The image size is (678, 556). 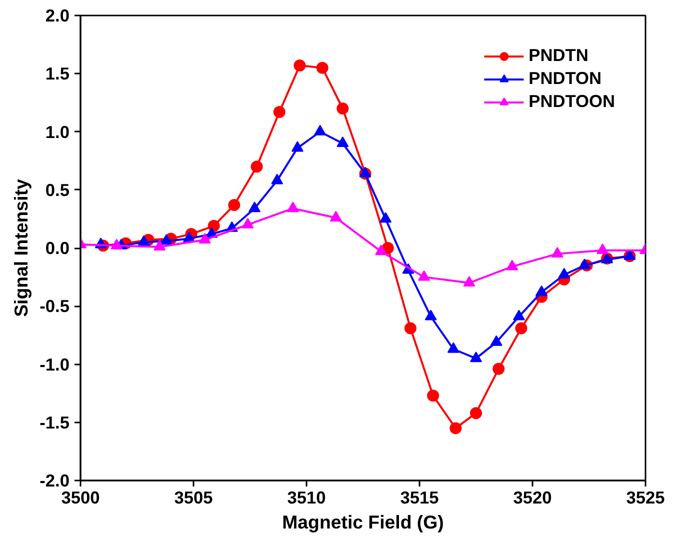 What do you see at coordinates (57, 248) in the screenshot?
I see `y-tick-label: 0.0` at bounding box center [57, 248].